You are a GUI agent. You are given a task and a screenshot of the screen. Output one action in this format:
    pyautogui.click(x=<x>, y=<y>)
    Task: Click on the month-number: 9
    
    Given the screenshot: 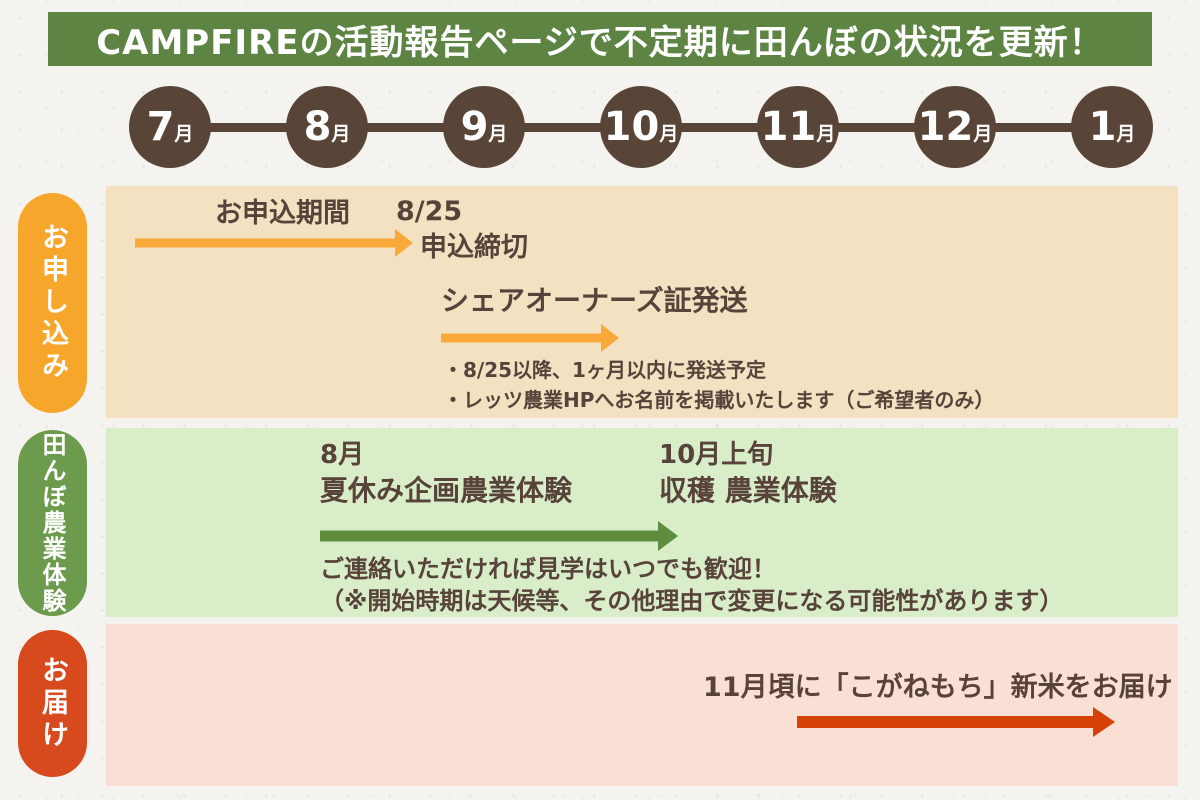 What is the action you would take?
    pyautogui.click(x=474, y=127)
    